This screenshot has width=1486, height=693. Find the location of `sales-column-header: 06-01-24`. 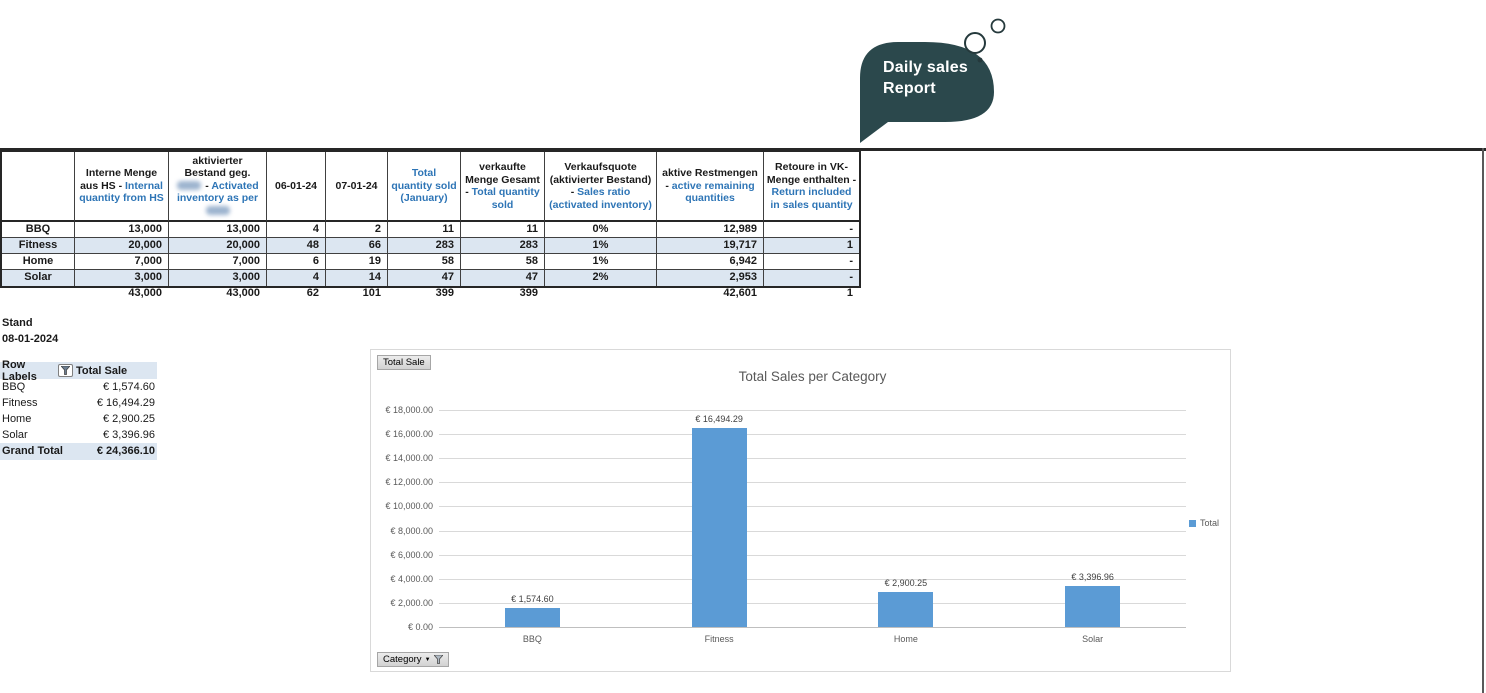

sales-column-header: 06-01-24 is located at coordinates (295, 187).